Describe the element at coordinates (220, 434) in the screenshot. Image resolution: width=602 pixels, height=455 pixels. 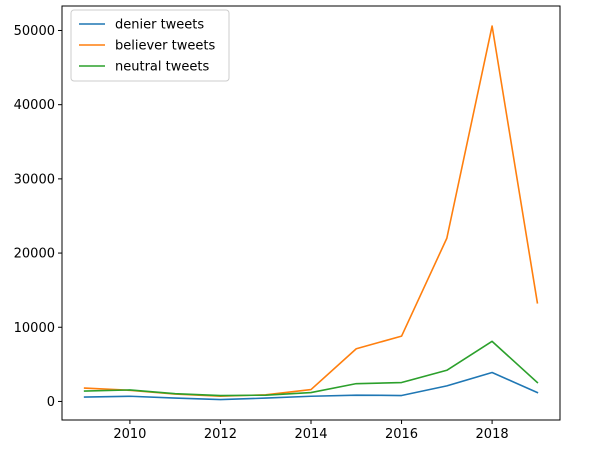
I see `x-tick-label: 2012` at that location.